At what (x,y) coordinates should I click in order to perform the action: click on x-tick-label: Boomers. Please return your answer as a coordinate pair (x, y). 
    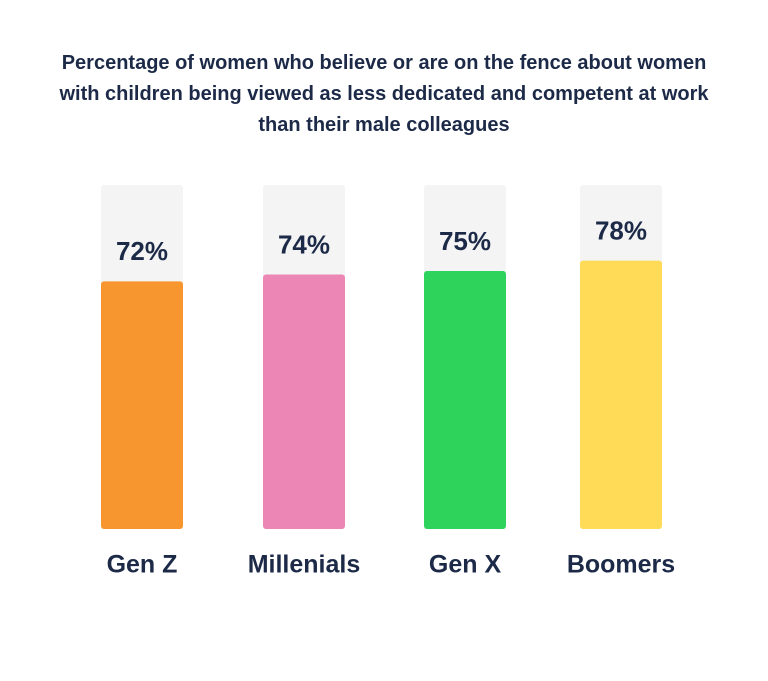
    Looking at the image, I should click on (621, 565).